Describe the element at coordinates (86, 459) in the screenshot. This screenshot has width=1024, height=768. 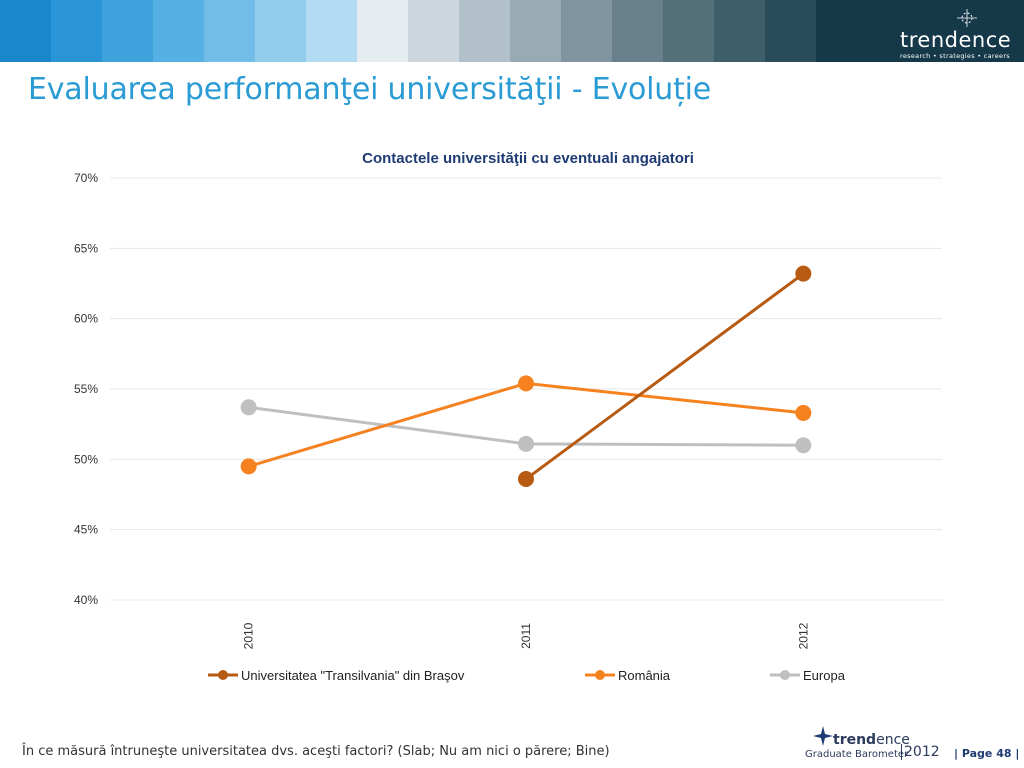
I see `y-tick-label: 50%` at that location.